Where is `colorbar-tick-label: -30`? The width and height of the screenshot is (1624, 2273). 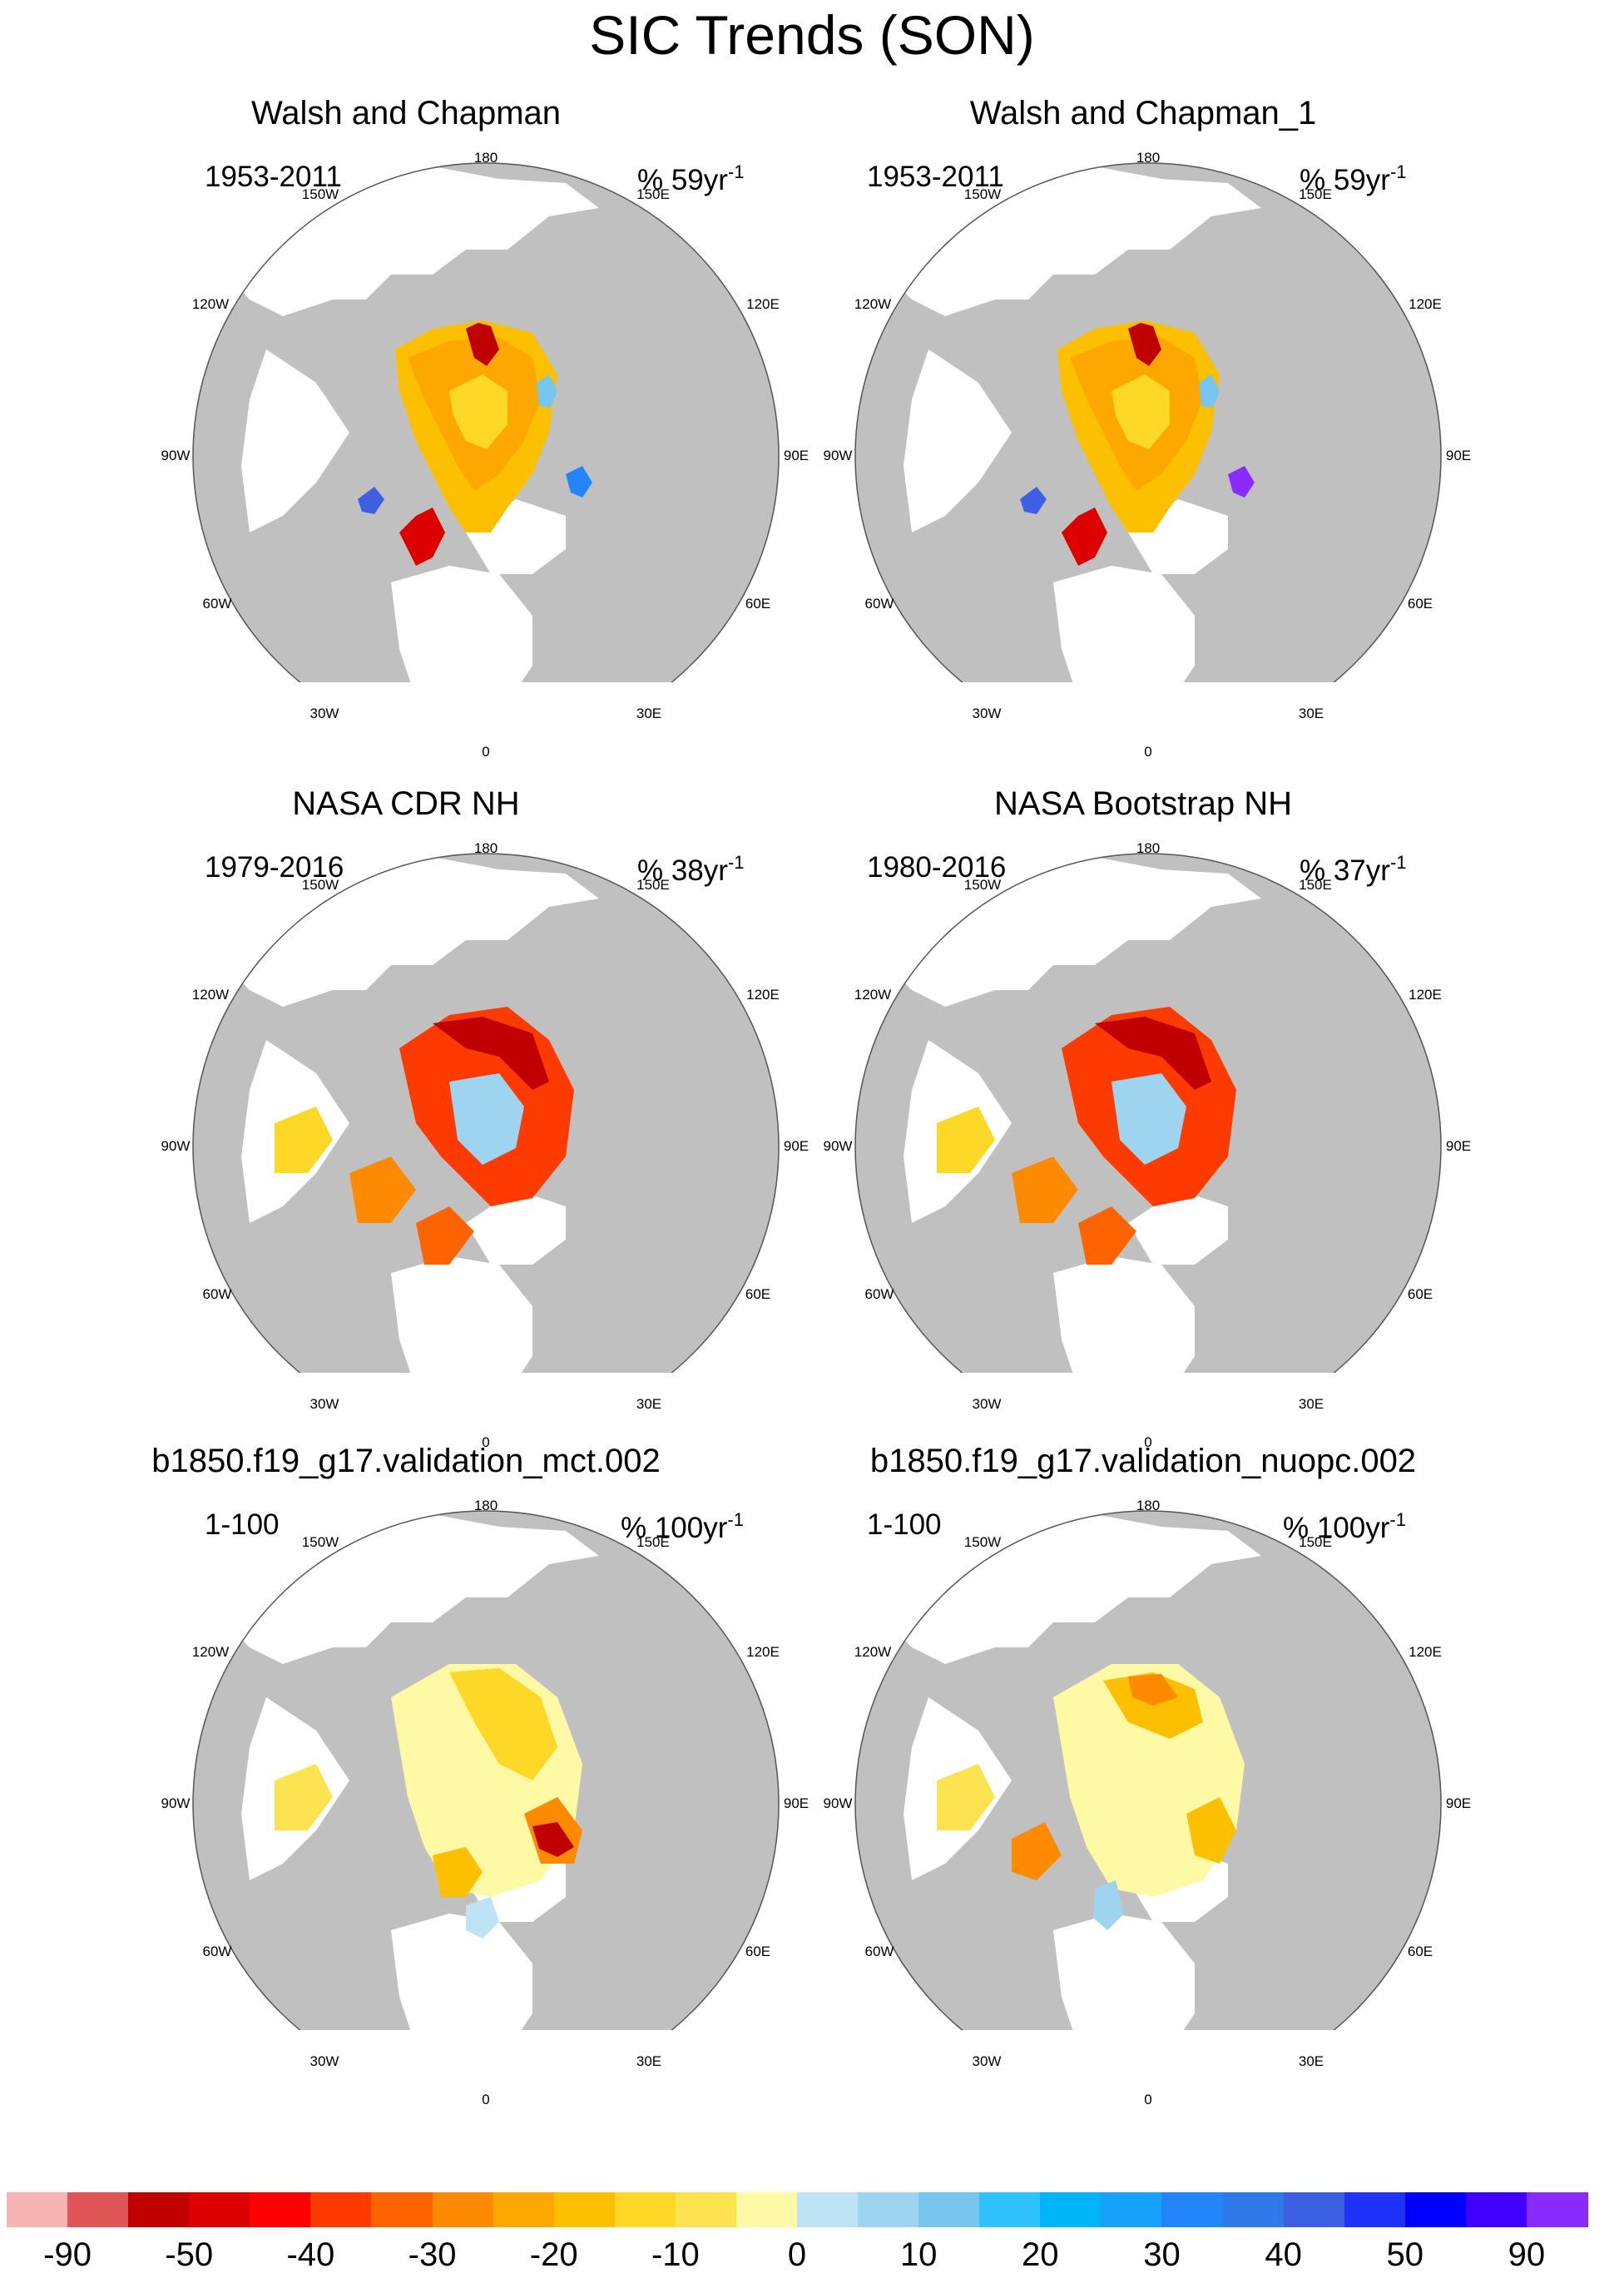
colorbar-tick-label: -30 is located at coordinates (432, 2254).